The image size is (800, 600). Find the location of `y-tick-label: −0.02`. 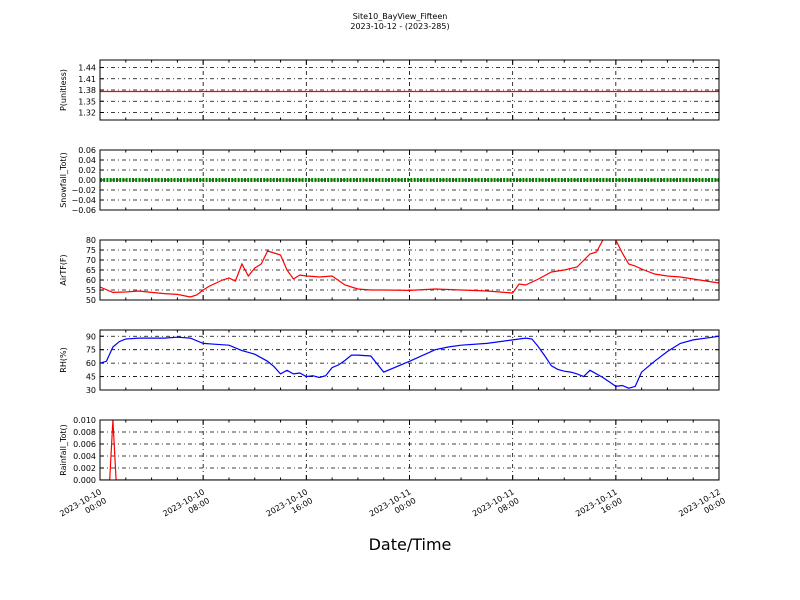

y-tick-label: −0.02 is located at coordinates (83, 190).